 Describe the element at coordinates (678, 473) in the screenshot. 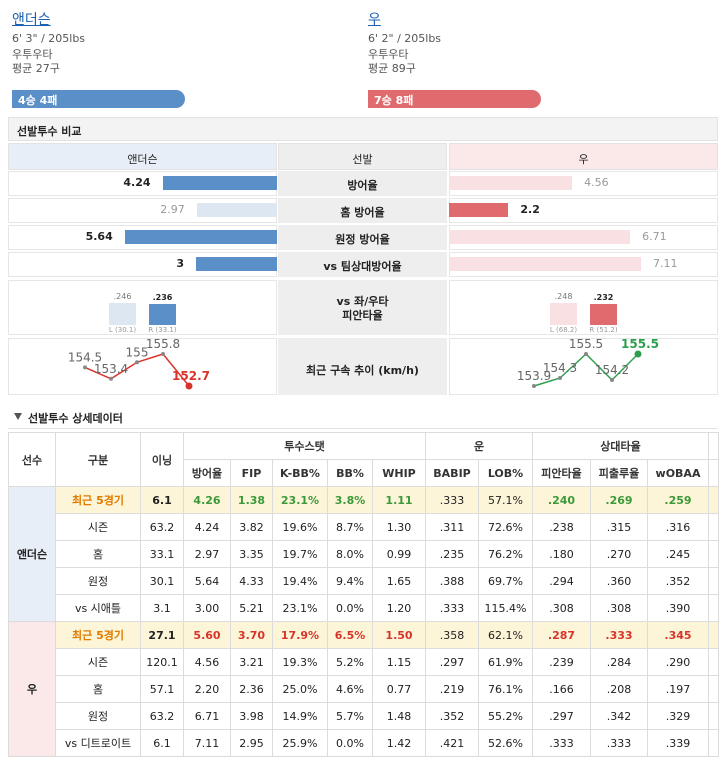

I see `header-cell: wOBAA` at that location.